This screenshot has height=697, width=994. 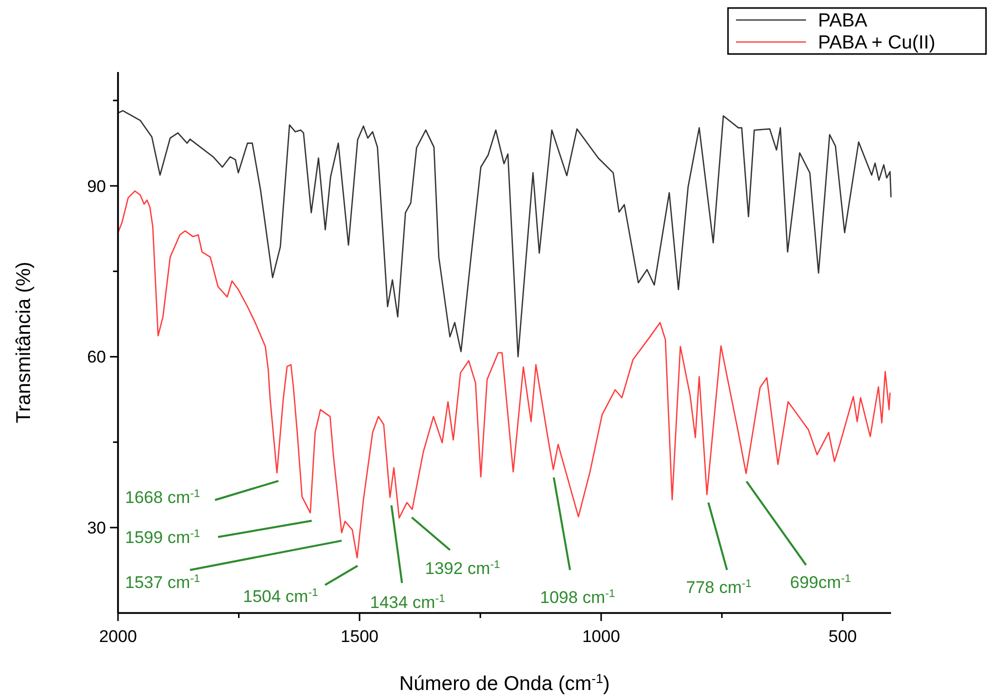 I want to click on annotation: 1434 cm$^{-1}$, so click(x=408, y=602).